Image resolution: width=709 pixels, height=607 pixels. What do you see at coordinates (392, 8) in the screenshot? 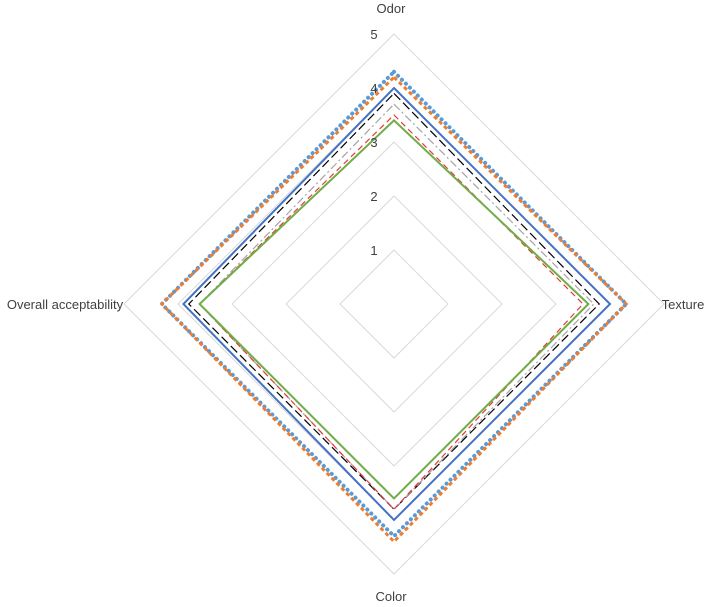
I see `axis-label-odor: Odor` at bounding box center [392, 8].